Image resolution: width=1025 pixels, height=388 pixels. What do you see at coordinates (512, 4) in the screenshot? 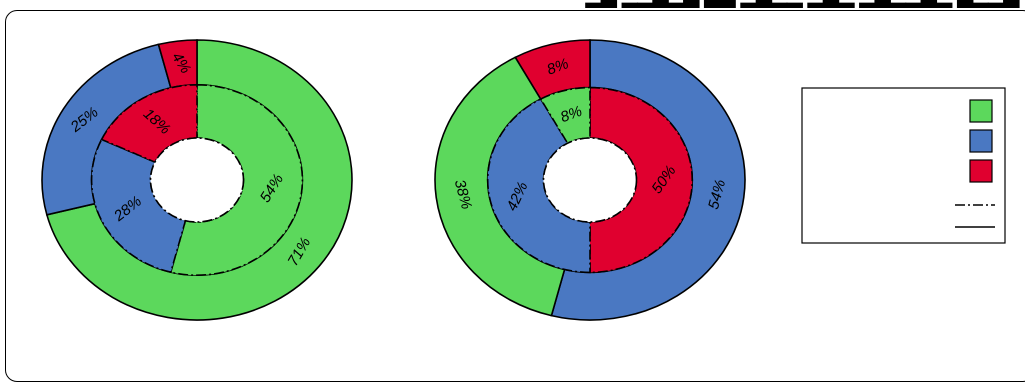
I see `title-strip: ▂▃ ▂▂▃▂▃ ▃▃ ▂▃▂▂ ▂▃▂ ▂▃▂▂▃▂ ▃▂▂▃` at bounding box center [512, 4].